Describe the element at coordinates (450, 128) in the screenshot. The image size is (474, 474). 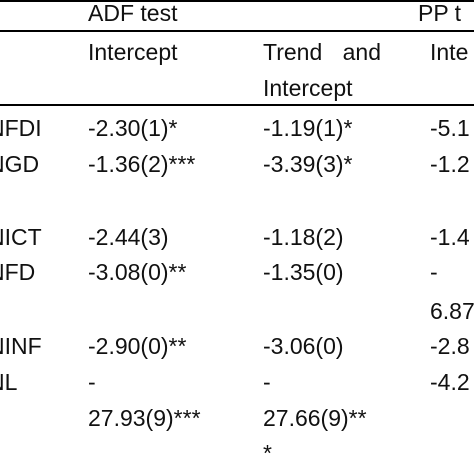
I see `cell-nfdi-pp-intercept: -5.1` at that location.